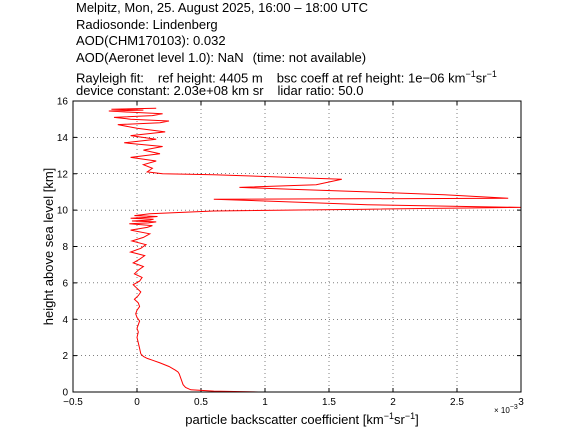 The height and width of the screenshot is (432, 576). I want to click on y-axis-label: height above sea level [km], so click(48, 247).